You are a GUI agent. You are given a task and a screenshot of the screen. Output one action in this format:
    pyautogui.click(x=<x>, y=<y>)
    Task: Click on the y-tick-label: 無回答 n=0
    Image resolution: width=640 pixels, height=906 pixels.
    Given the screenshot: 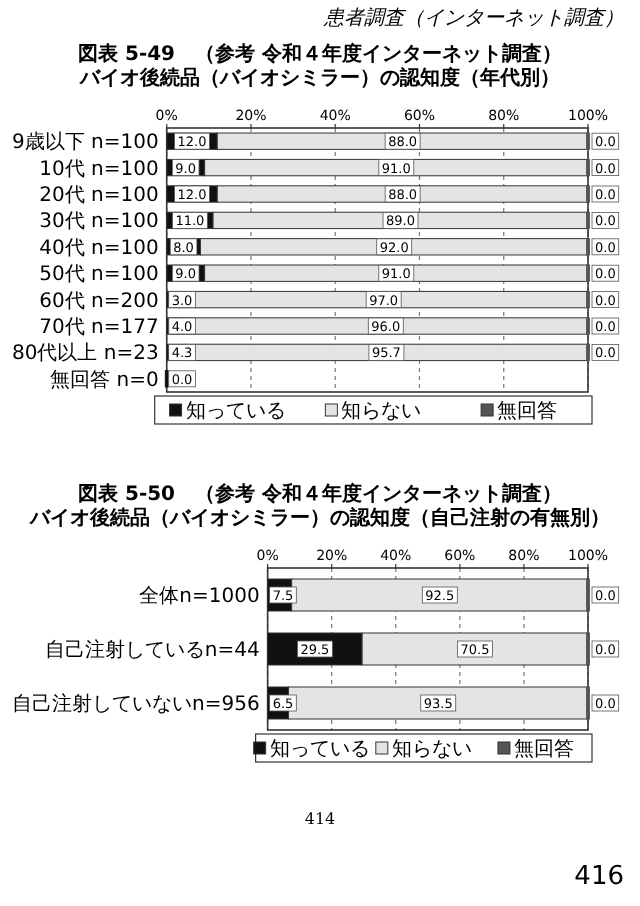 What is the action you would take?
    pyautogui.click(x=104, y=379)
    